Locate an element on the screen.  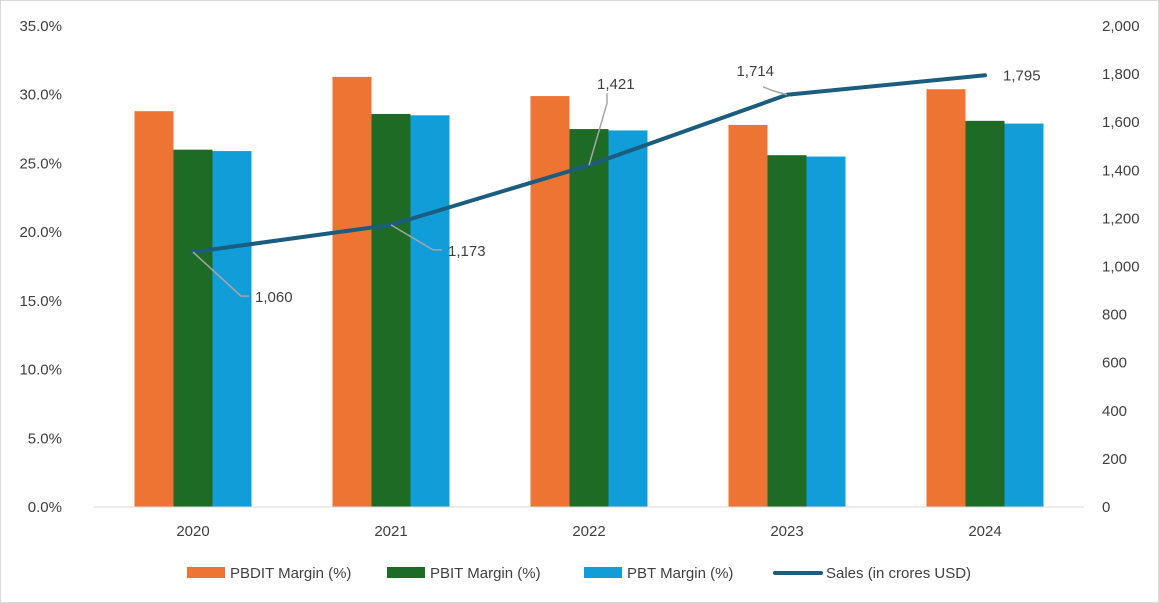
sales-data-label: 1,795 is located at coordinates (1022, 75).